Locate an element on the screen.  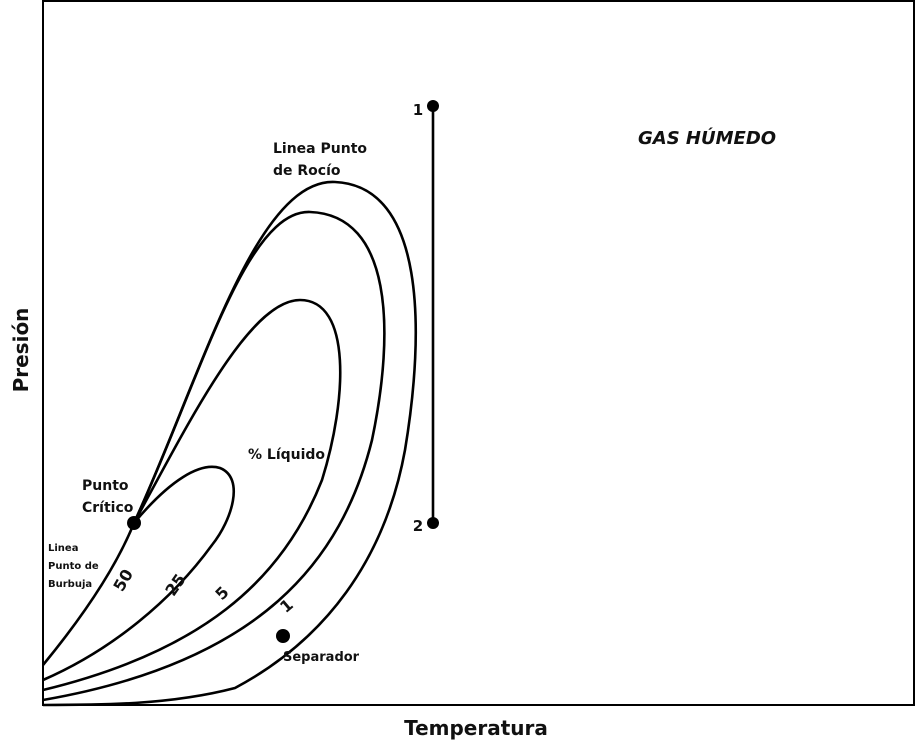
liquid-label: % Líquido is located at coordinates (286, 455).